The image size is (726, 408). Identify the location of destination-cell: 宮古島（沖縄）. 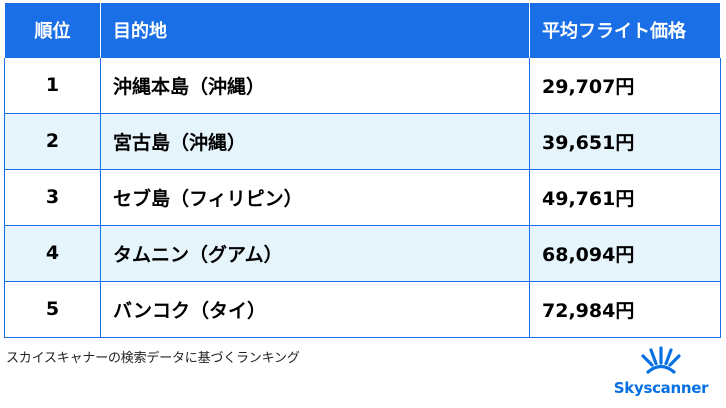
(315, 141).